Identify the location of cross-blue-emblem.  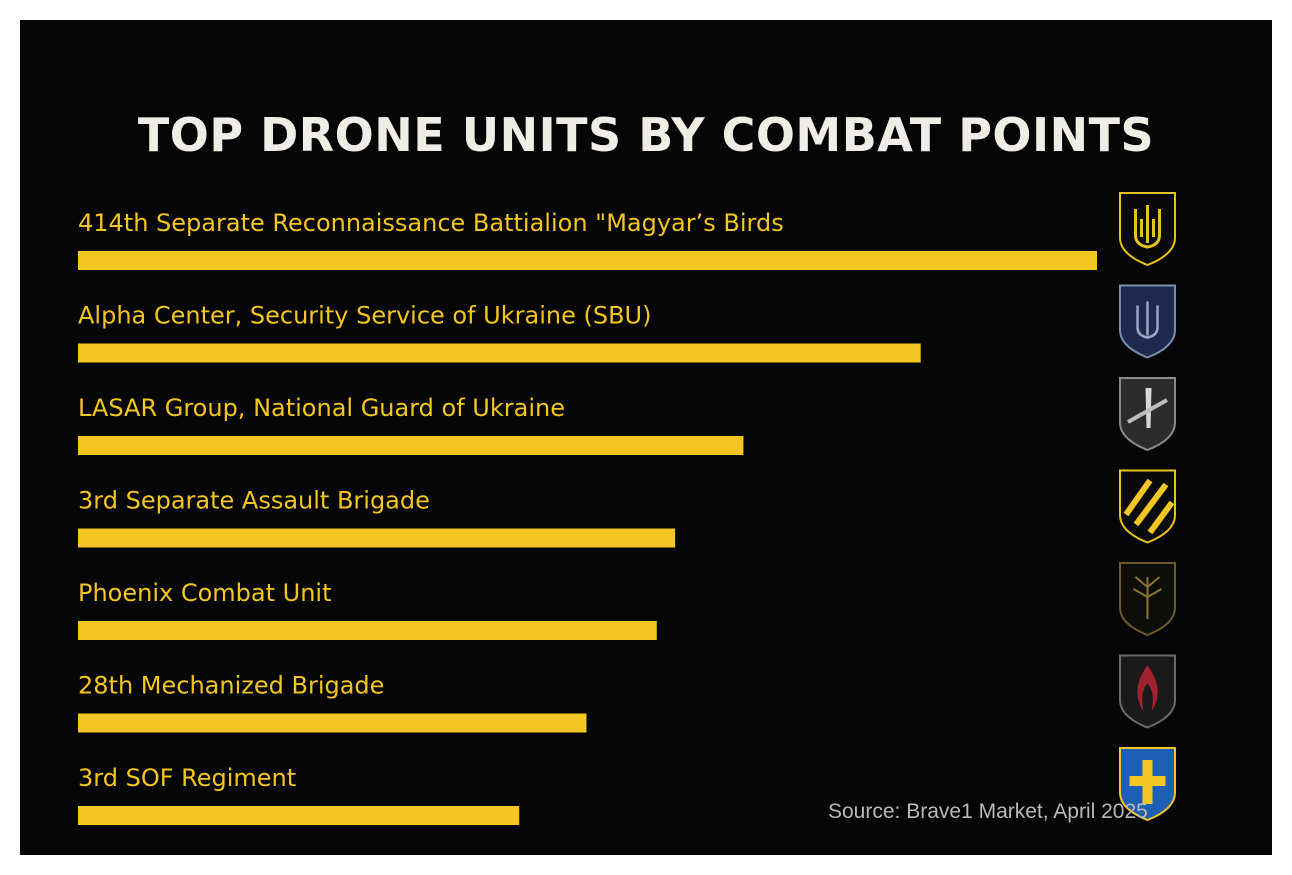
(1147, 784).